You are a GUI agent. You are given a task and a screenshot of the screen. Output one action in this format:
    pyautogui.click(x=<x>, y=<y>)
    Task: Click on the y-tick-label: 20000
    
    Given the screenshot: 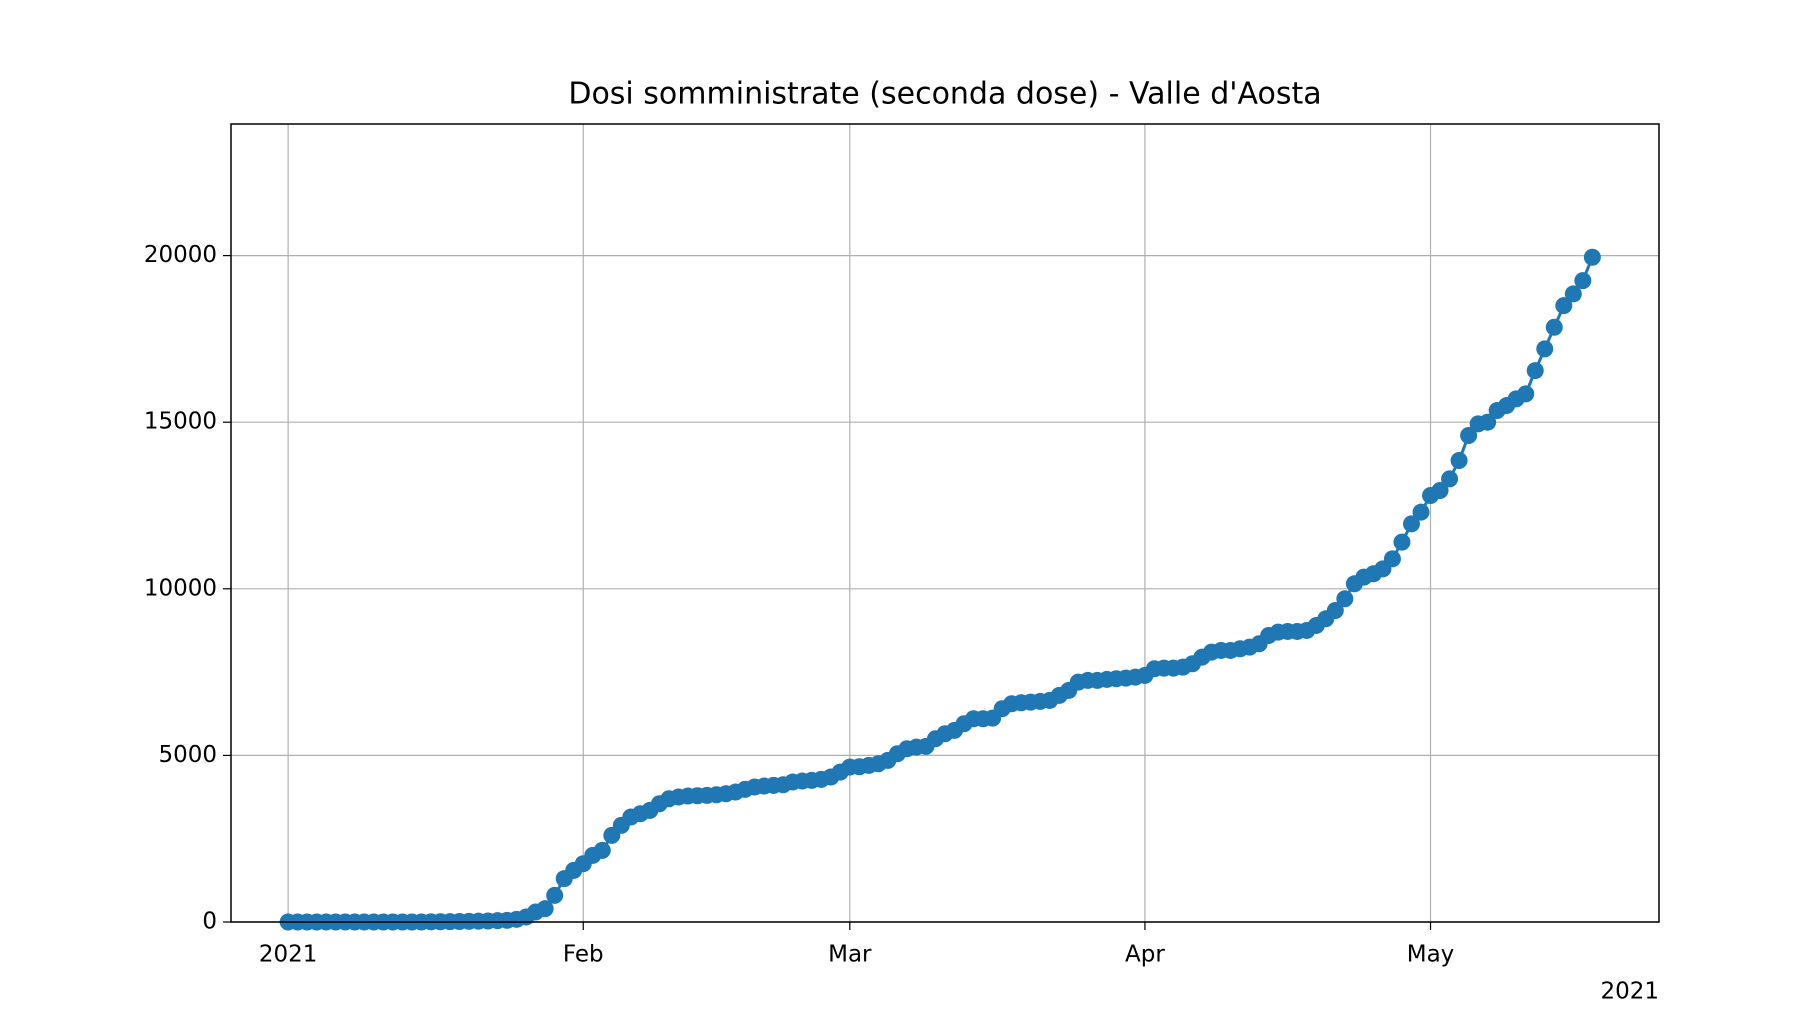 What is the action you would take?
    pyautogui.click(x=180, y=255)
    